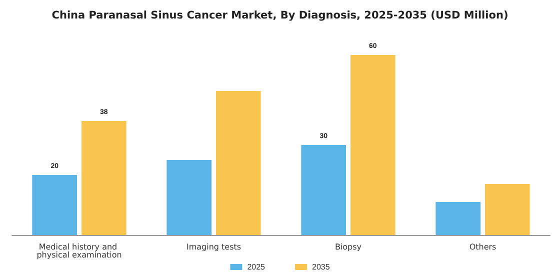 This screenshot has width=560, height=280. I want to click on legend-label: 2025, so click(256, 267).